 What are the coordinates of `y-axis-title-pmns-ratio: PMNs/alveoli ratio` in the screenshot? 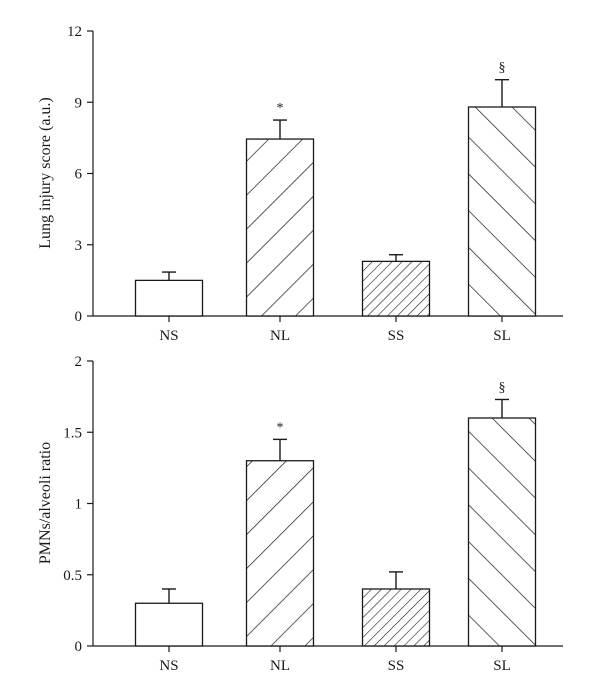 It's located at (45, 503).